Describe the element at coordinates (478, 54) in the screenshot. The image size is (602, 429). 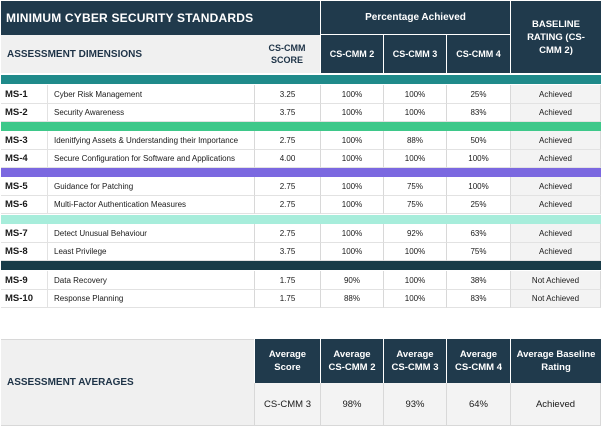
I see `cmm4-header: CS-CMM 4` at that location.